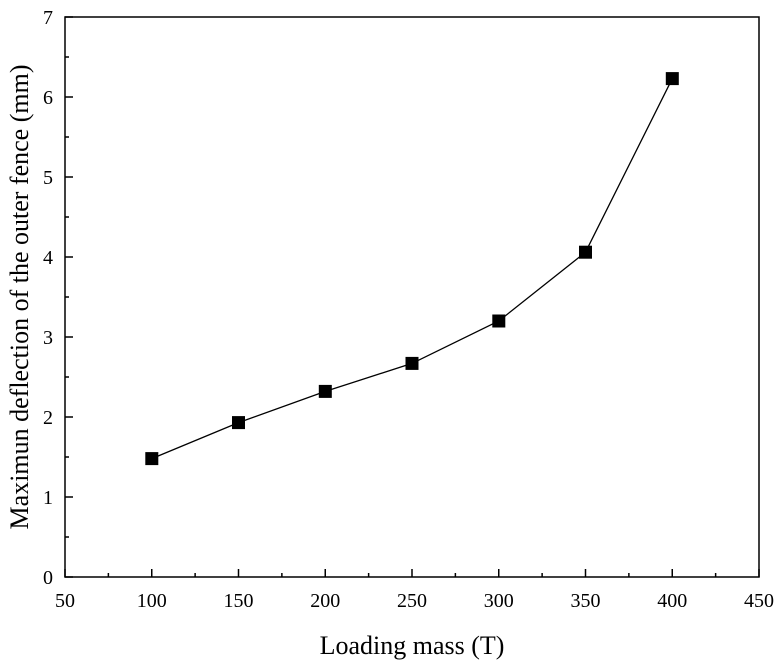  I want to click on y-tick-label: 4, so click(48, 258).